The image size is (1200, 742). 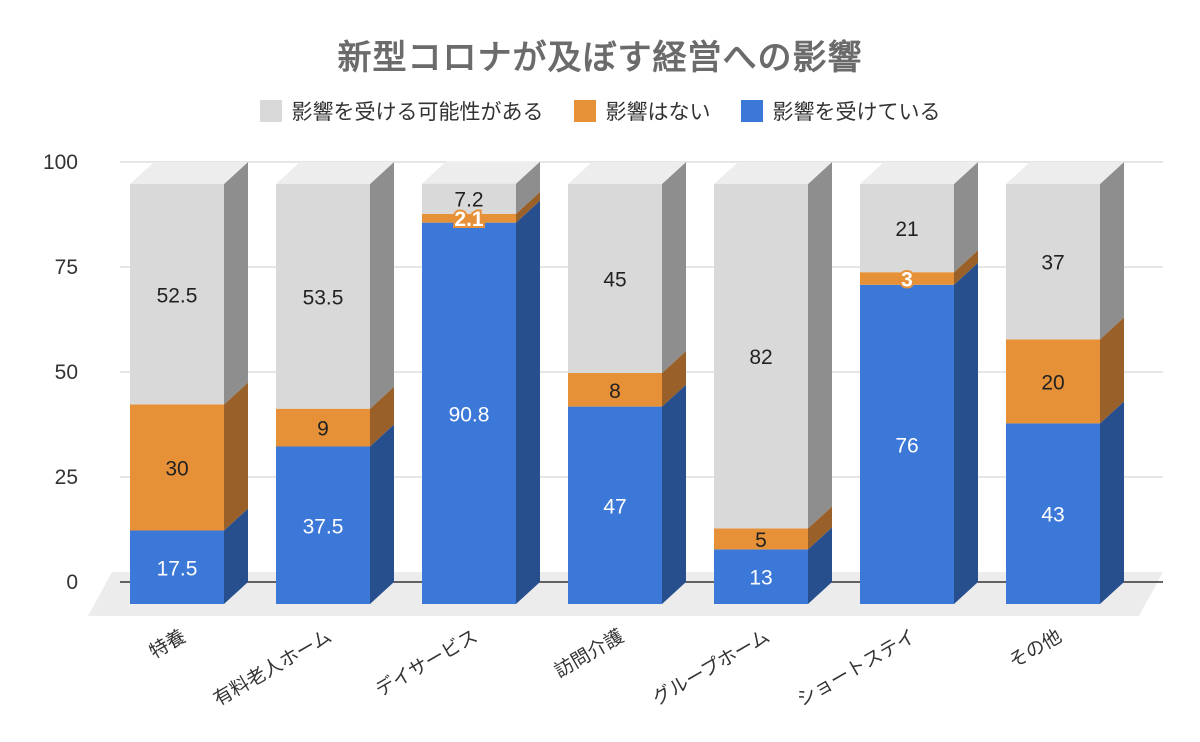 I want to click on data-label: 8, so click(x=615, y=391).